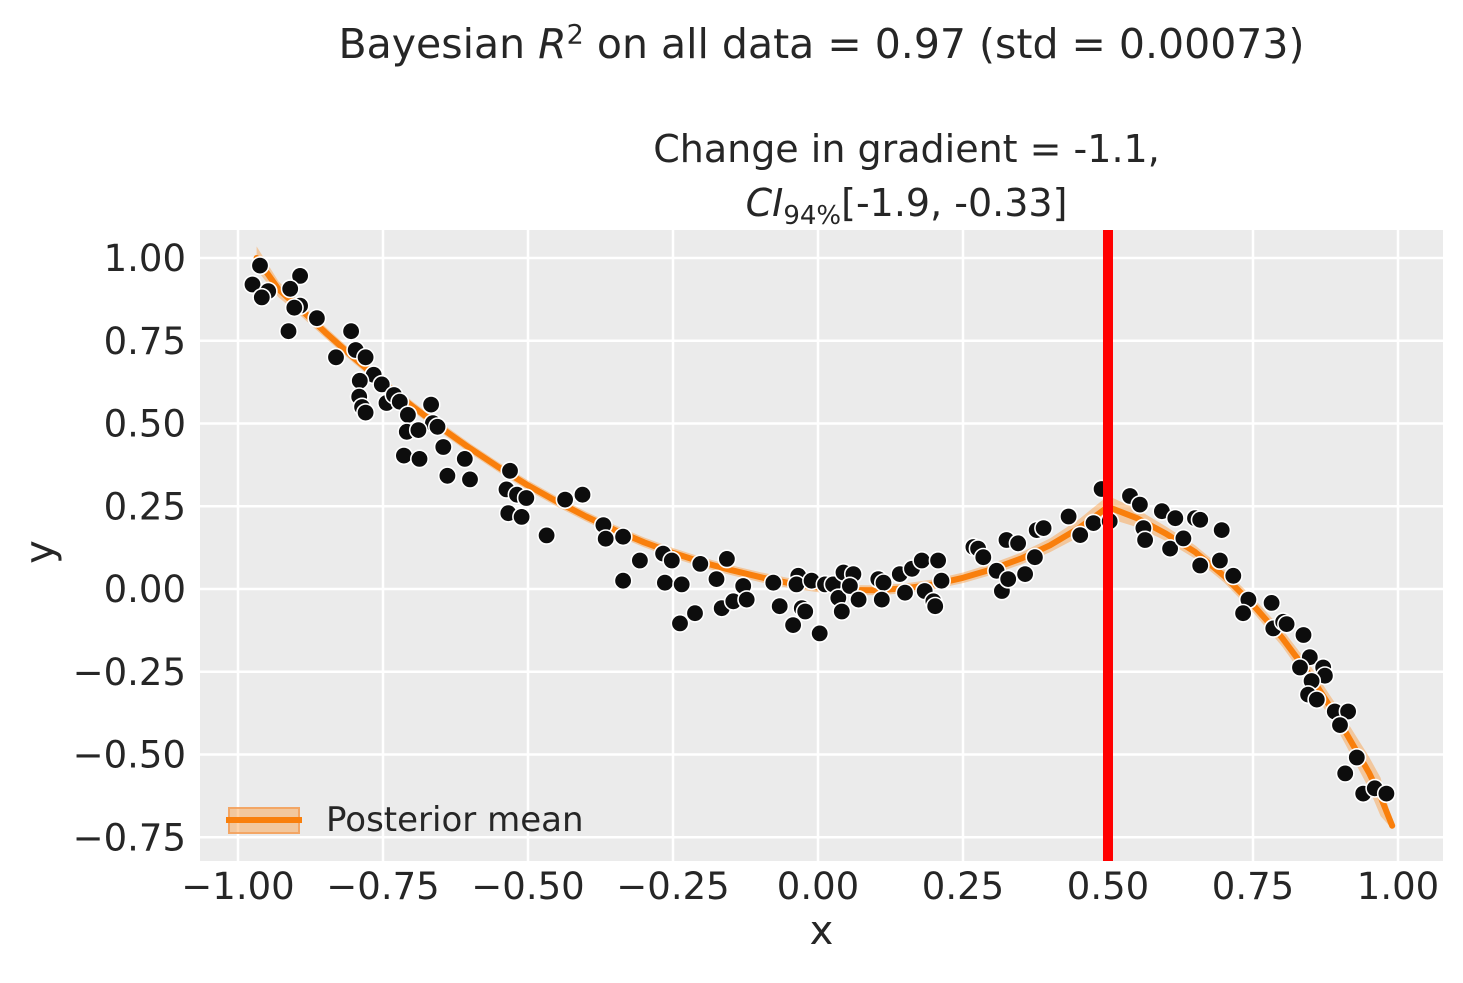 This screenshot has height=983, width=1463. Describe the element at coordinates (455, 820) in the screenshot. I see `legend-label: Posterior mean` at that location.